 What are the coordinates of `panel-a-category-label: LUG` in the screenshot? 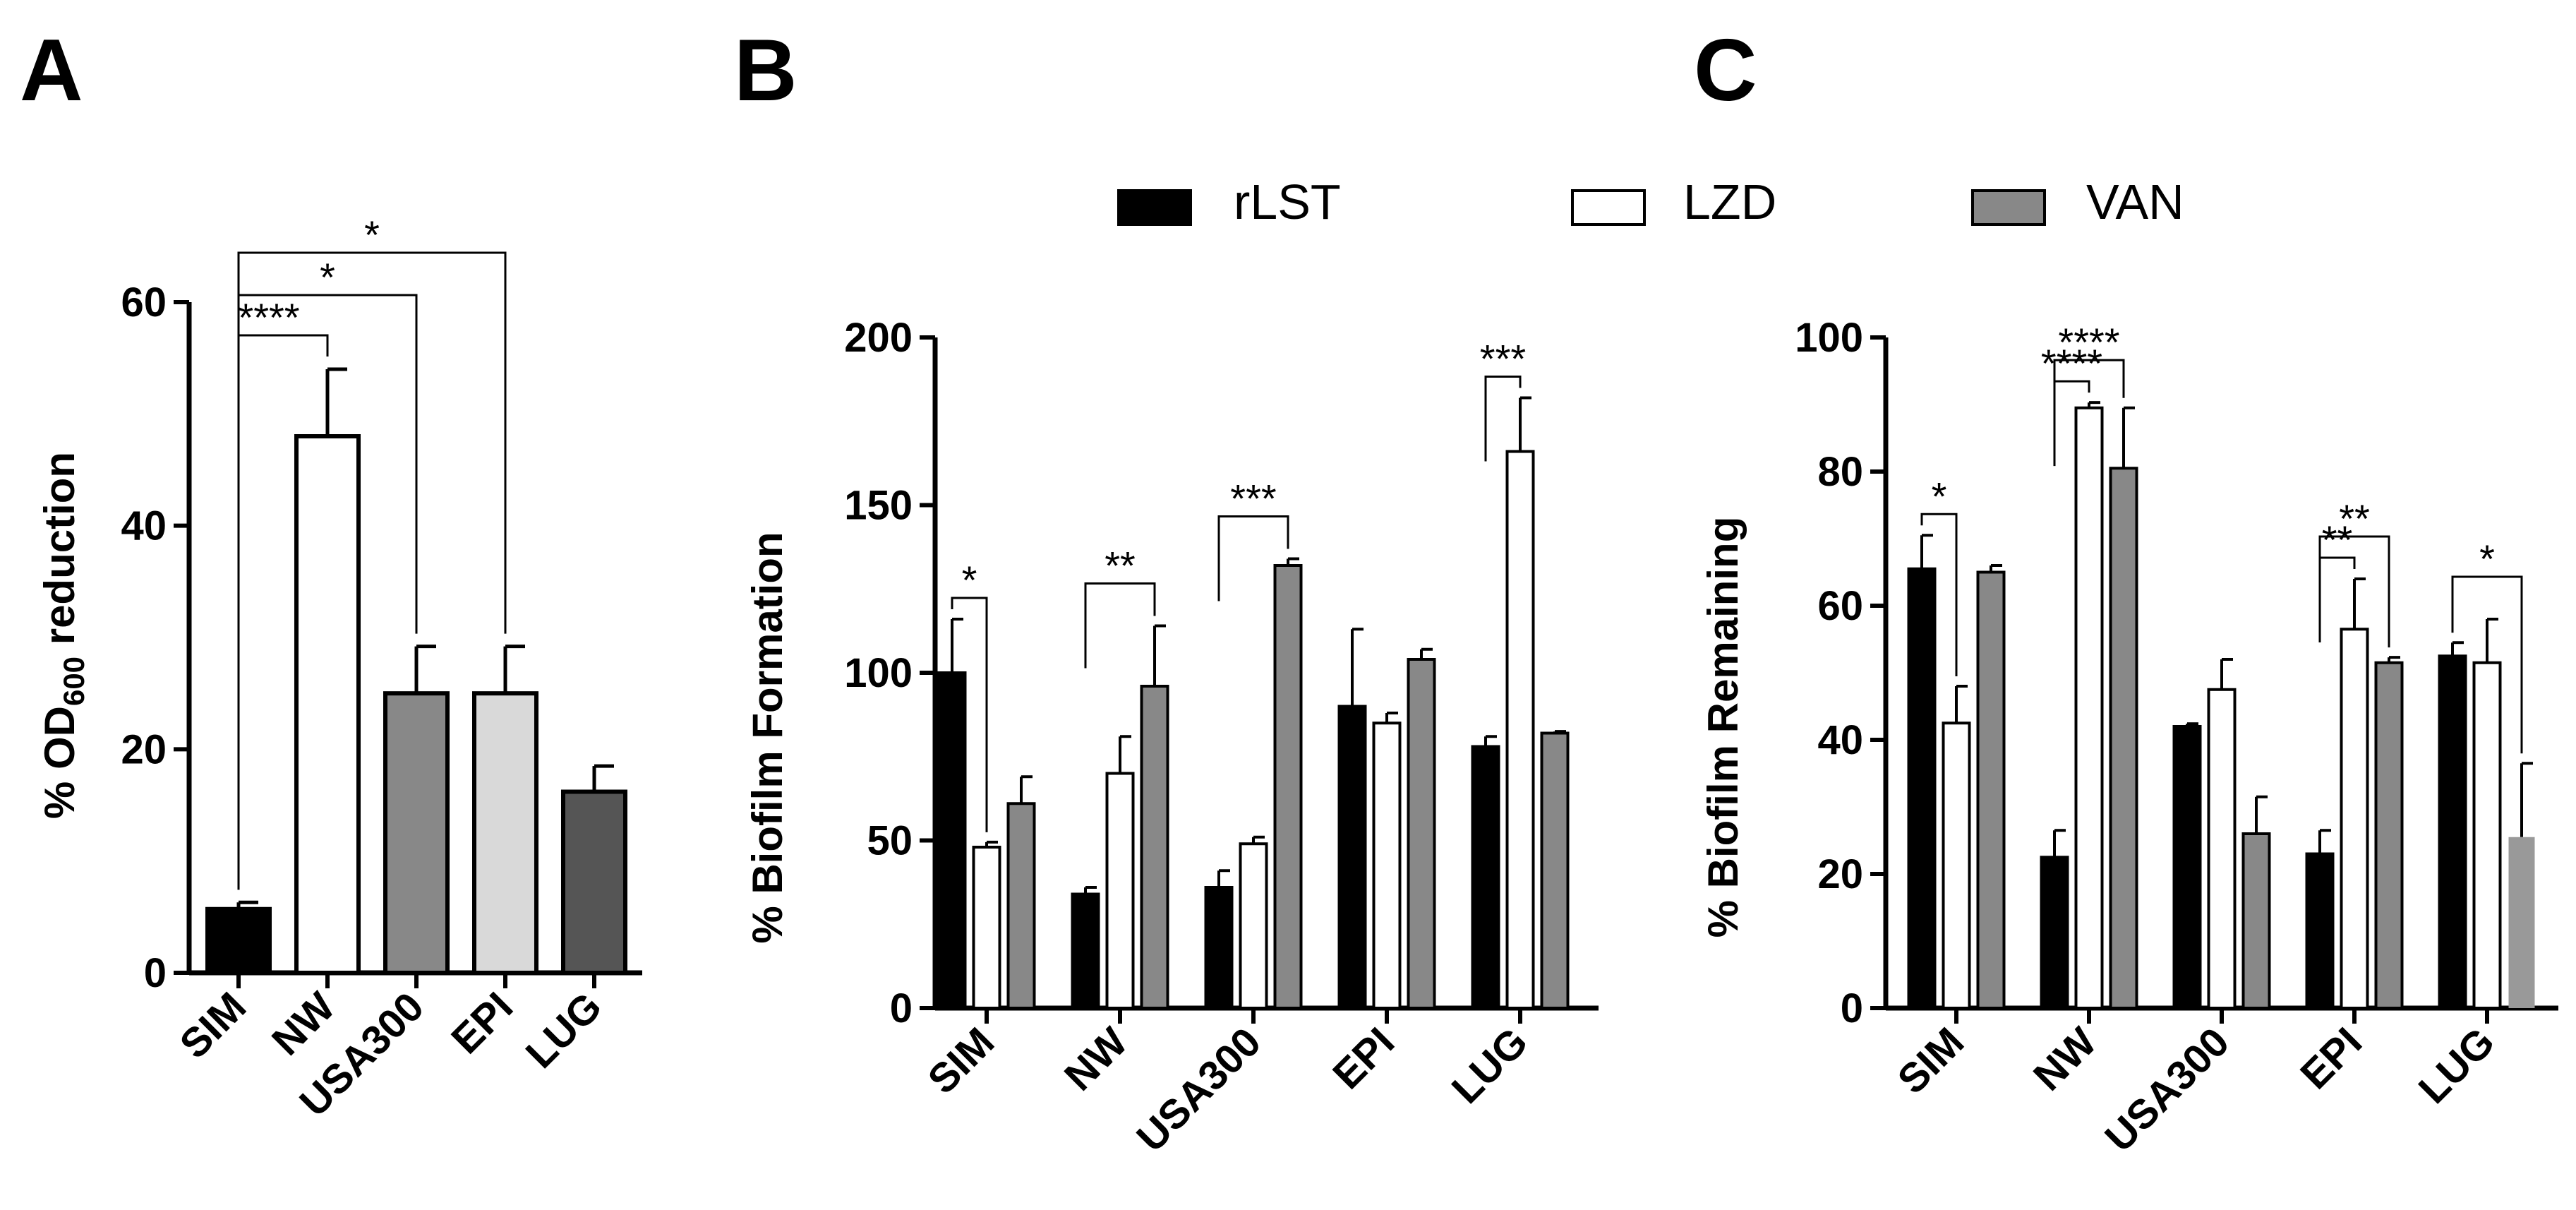 It's located at (564, 1030).